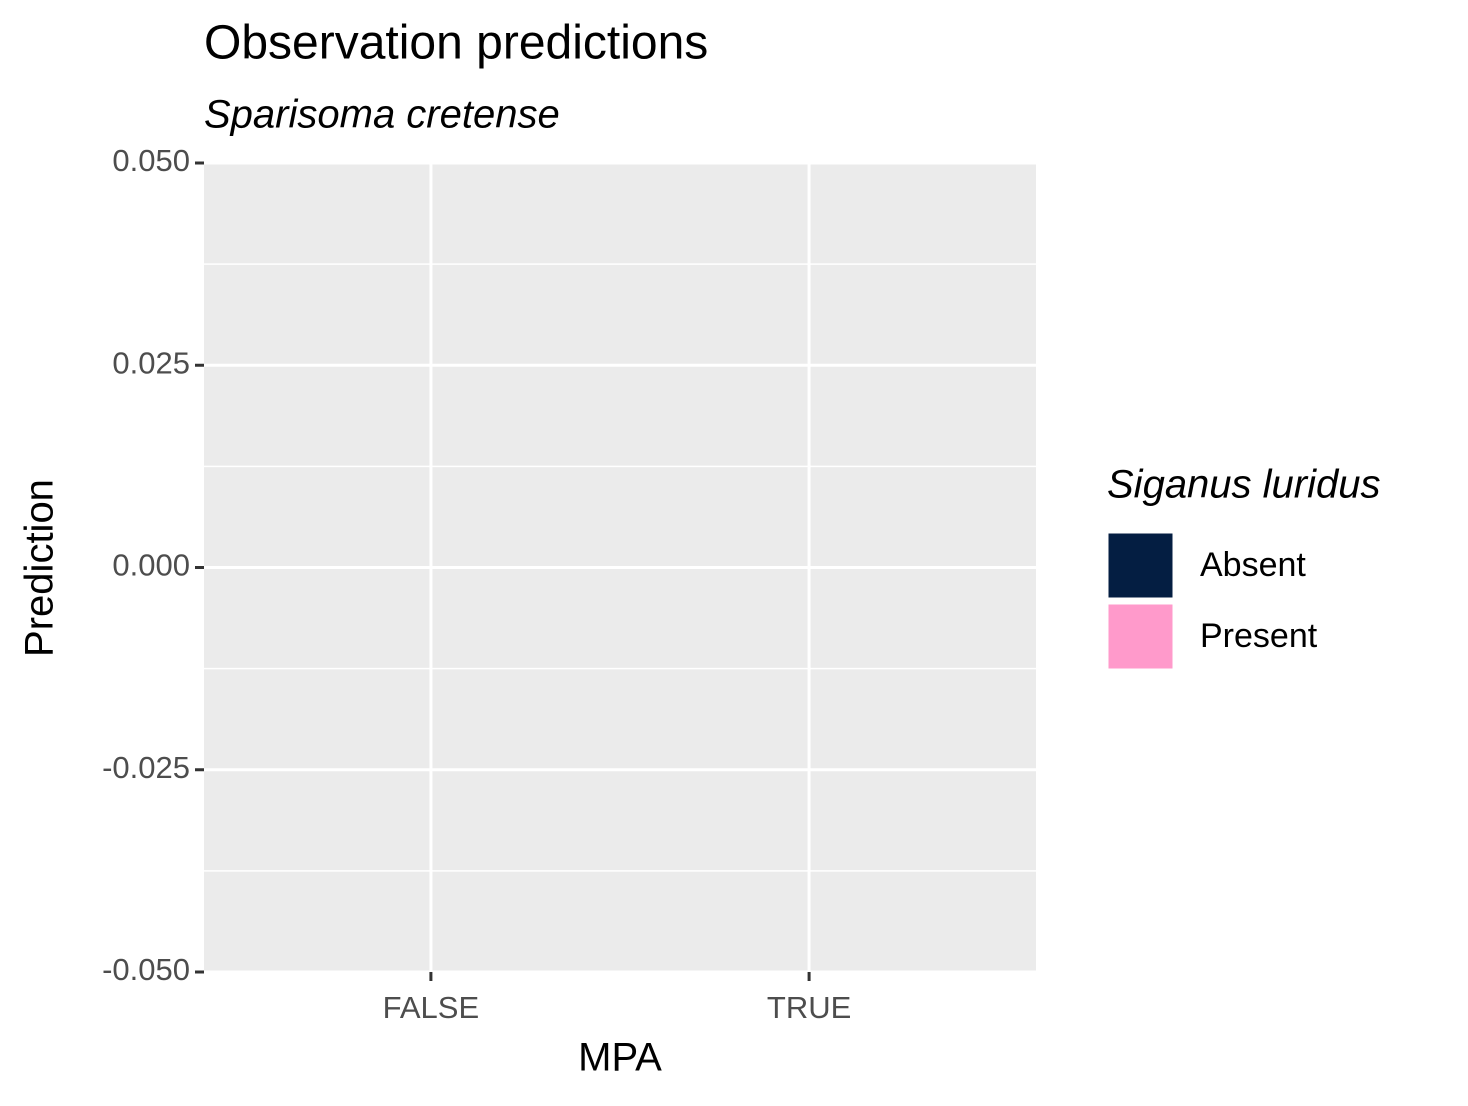 The width and height of the screenshot is (1468, 1106). What do you see at coordinates (456, 43) in the screenshot?
I see `chart-title: Observation predictions` at bounding box center [456, 43].